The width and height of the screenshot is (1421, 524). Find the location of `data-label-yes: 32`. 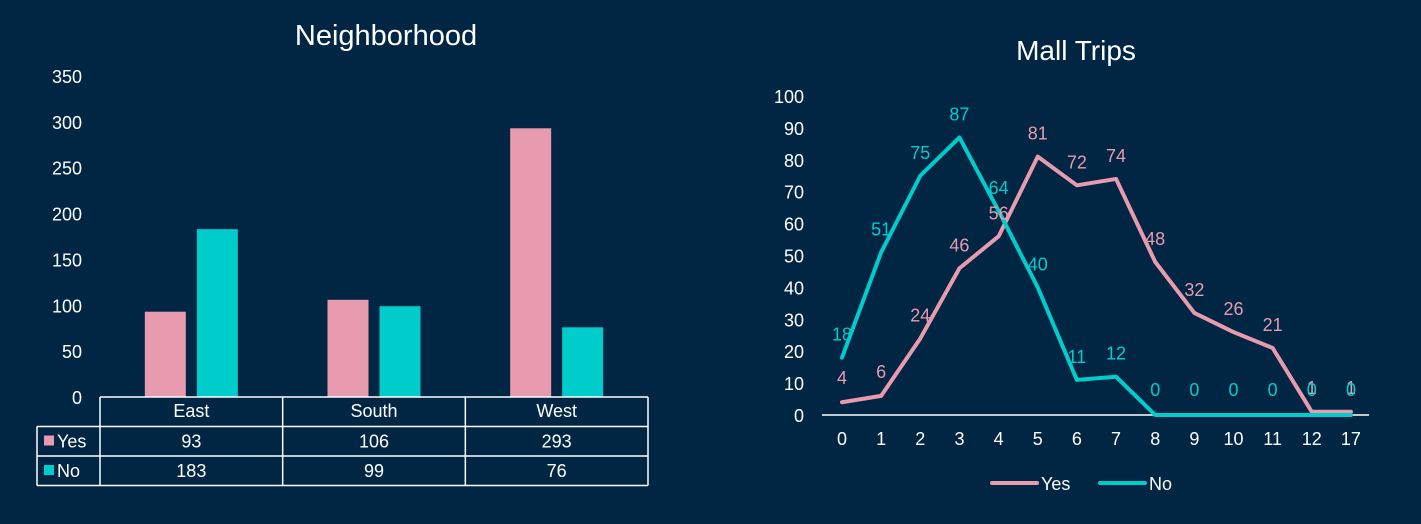

data-label-yes: 32 is located at coordinates (1194, 290).